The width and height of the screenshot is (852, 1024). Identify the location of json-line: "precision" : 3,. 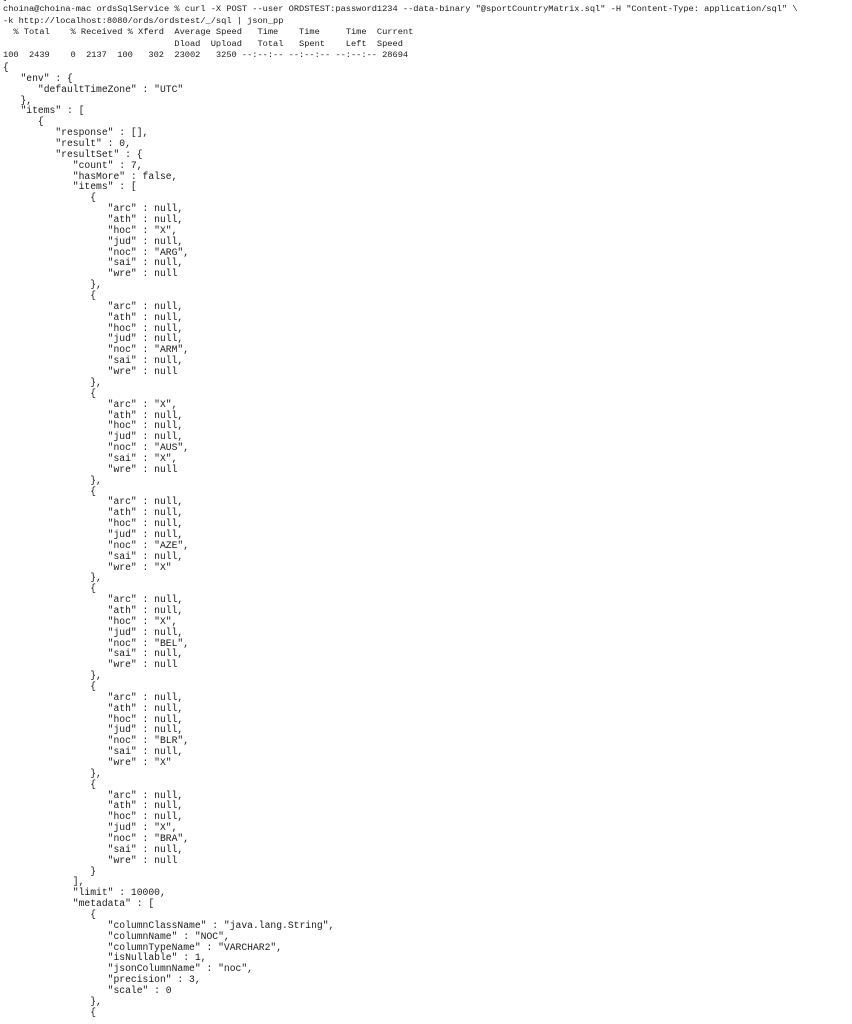
(102, 980).